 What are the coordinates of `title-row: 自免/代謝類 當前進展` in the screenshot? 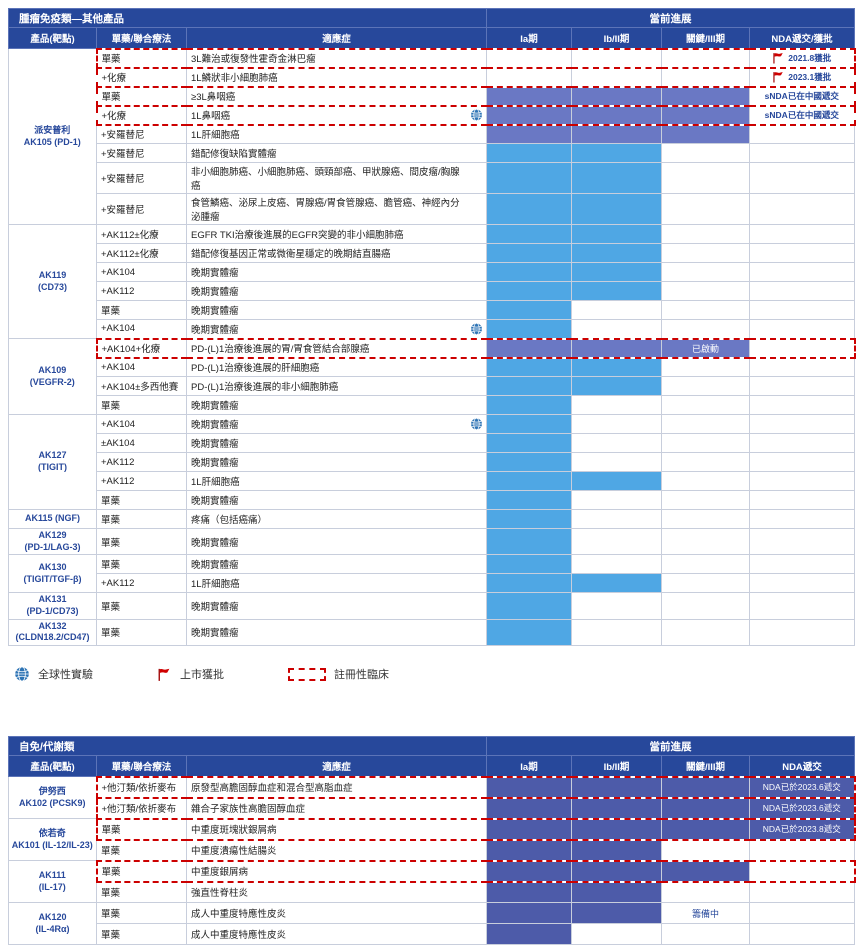 It's located at (431, 746).